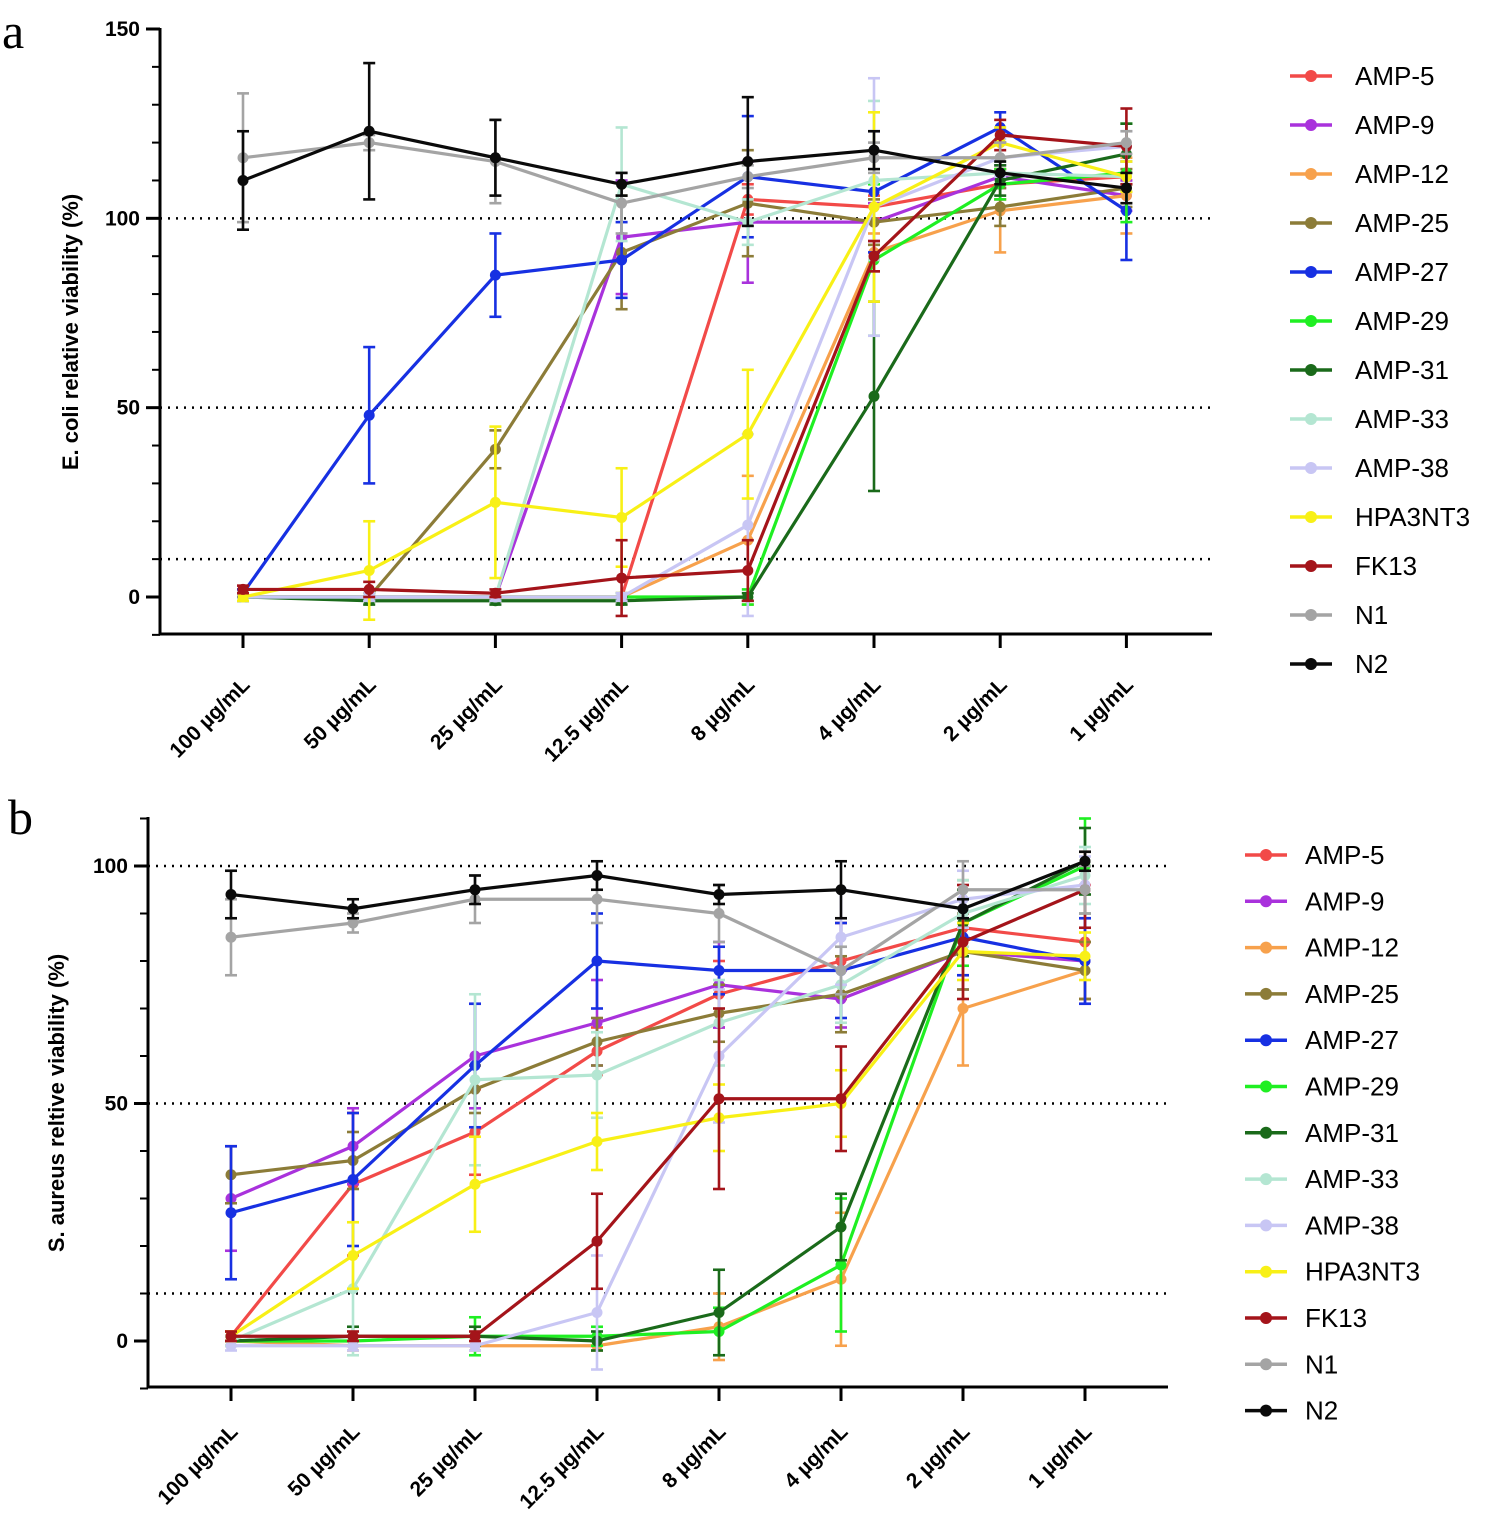  Describe the element at coordinates (1402, 174) in the screenshot. I see `legend-label: AMP-12` at that location.